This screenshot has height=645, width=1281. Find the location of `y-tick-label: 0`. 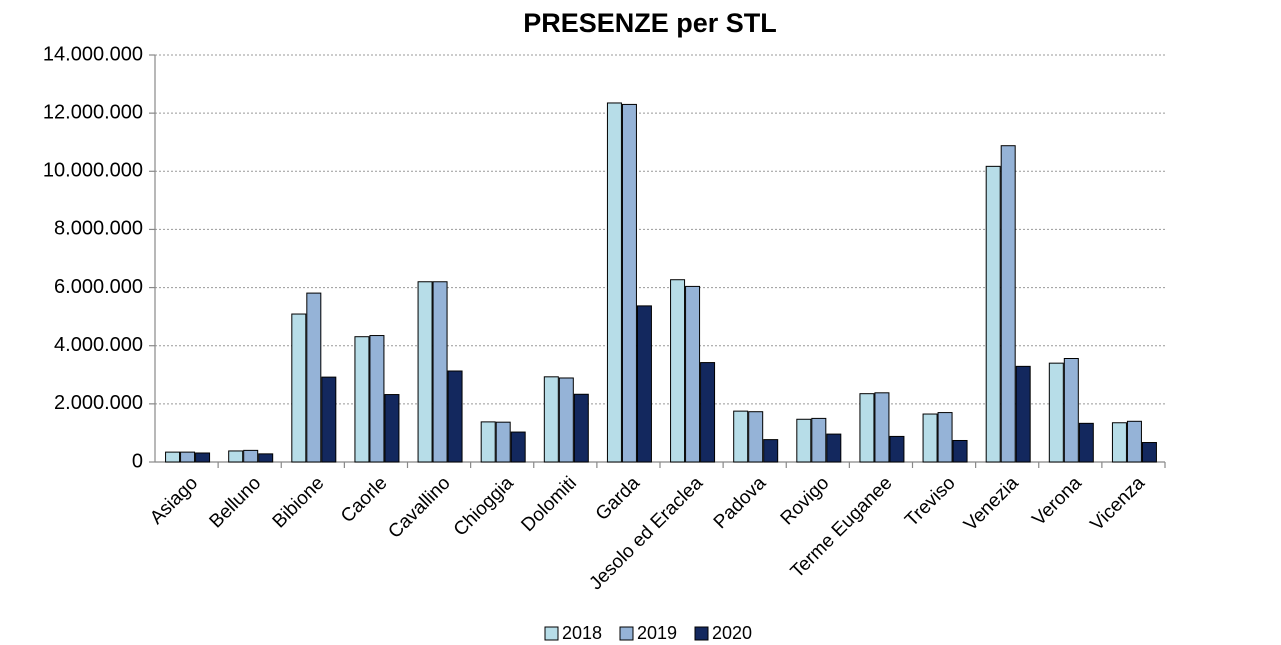

y-tick-label: 0 is located at coordinates (137, 461).